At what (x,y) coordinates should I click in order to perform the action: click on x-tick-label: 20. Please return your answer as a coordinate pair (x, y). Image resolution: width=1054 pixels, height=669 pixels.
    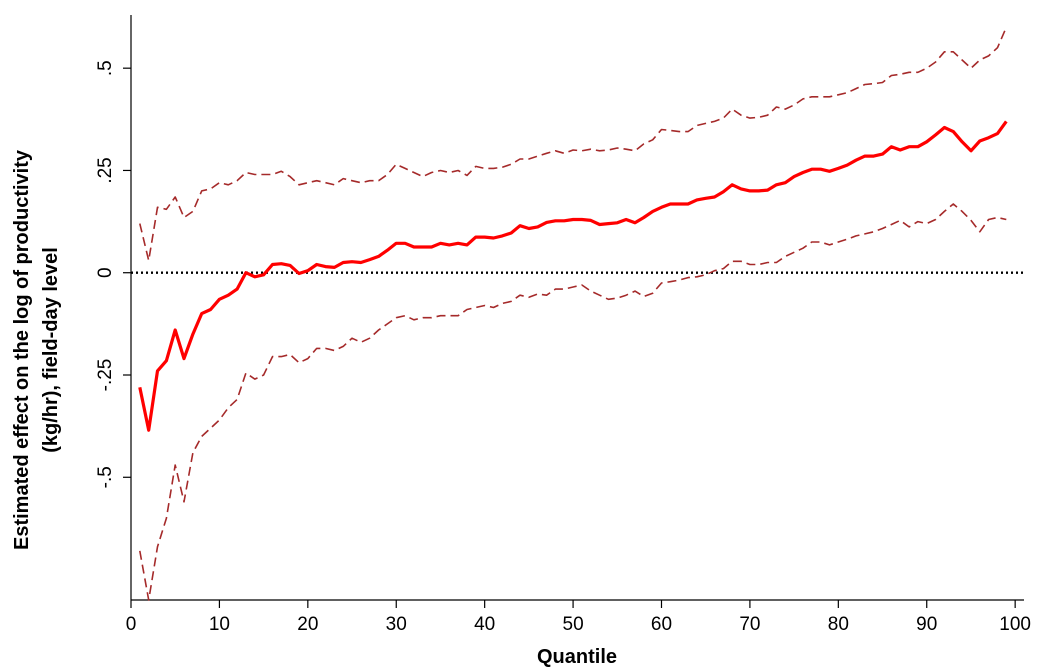
    Looking at the image, I should click on (307, 624).